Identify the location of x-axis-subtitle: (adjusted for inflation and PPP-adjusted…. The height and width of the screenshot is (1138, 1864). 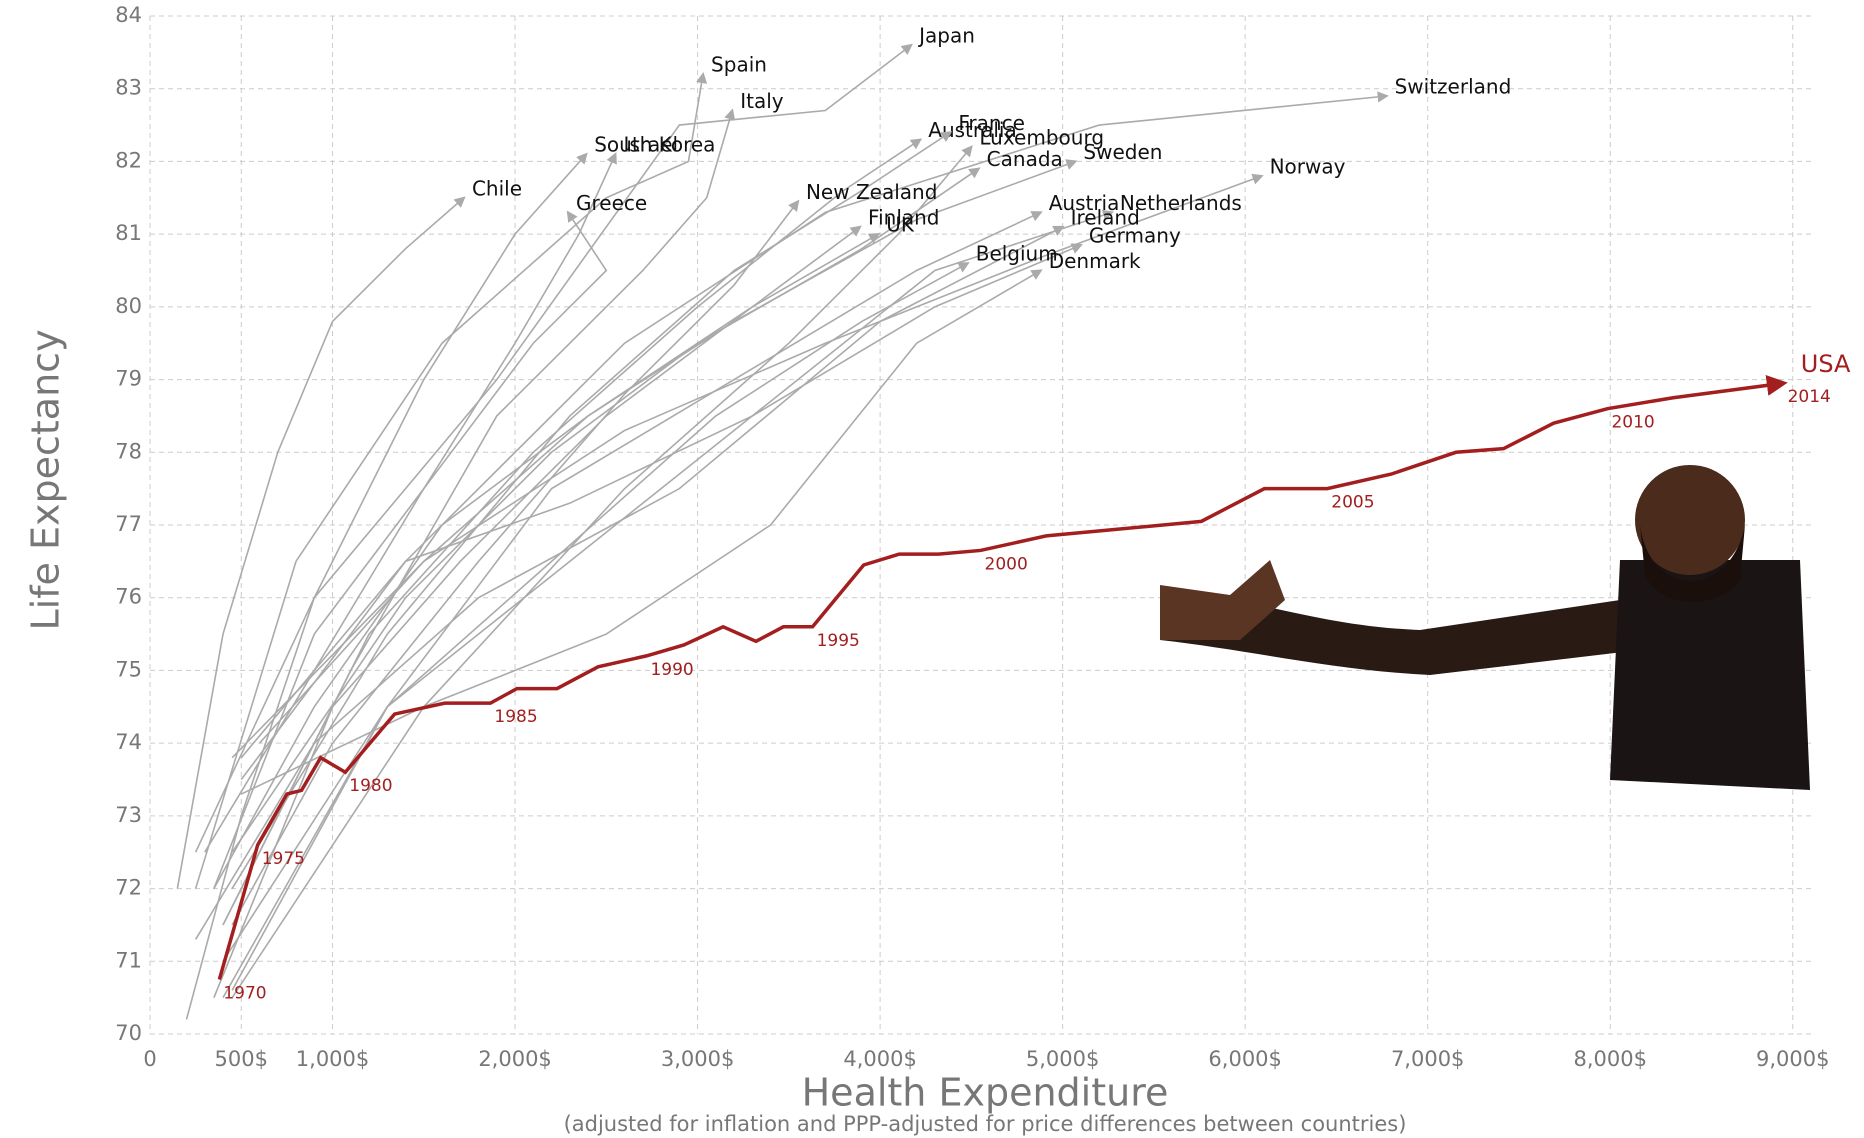
(985, 1124).